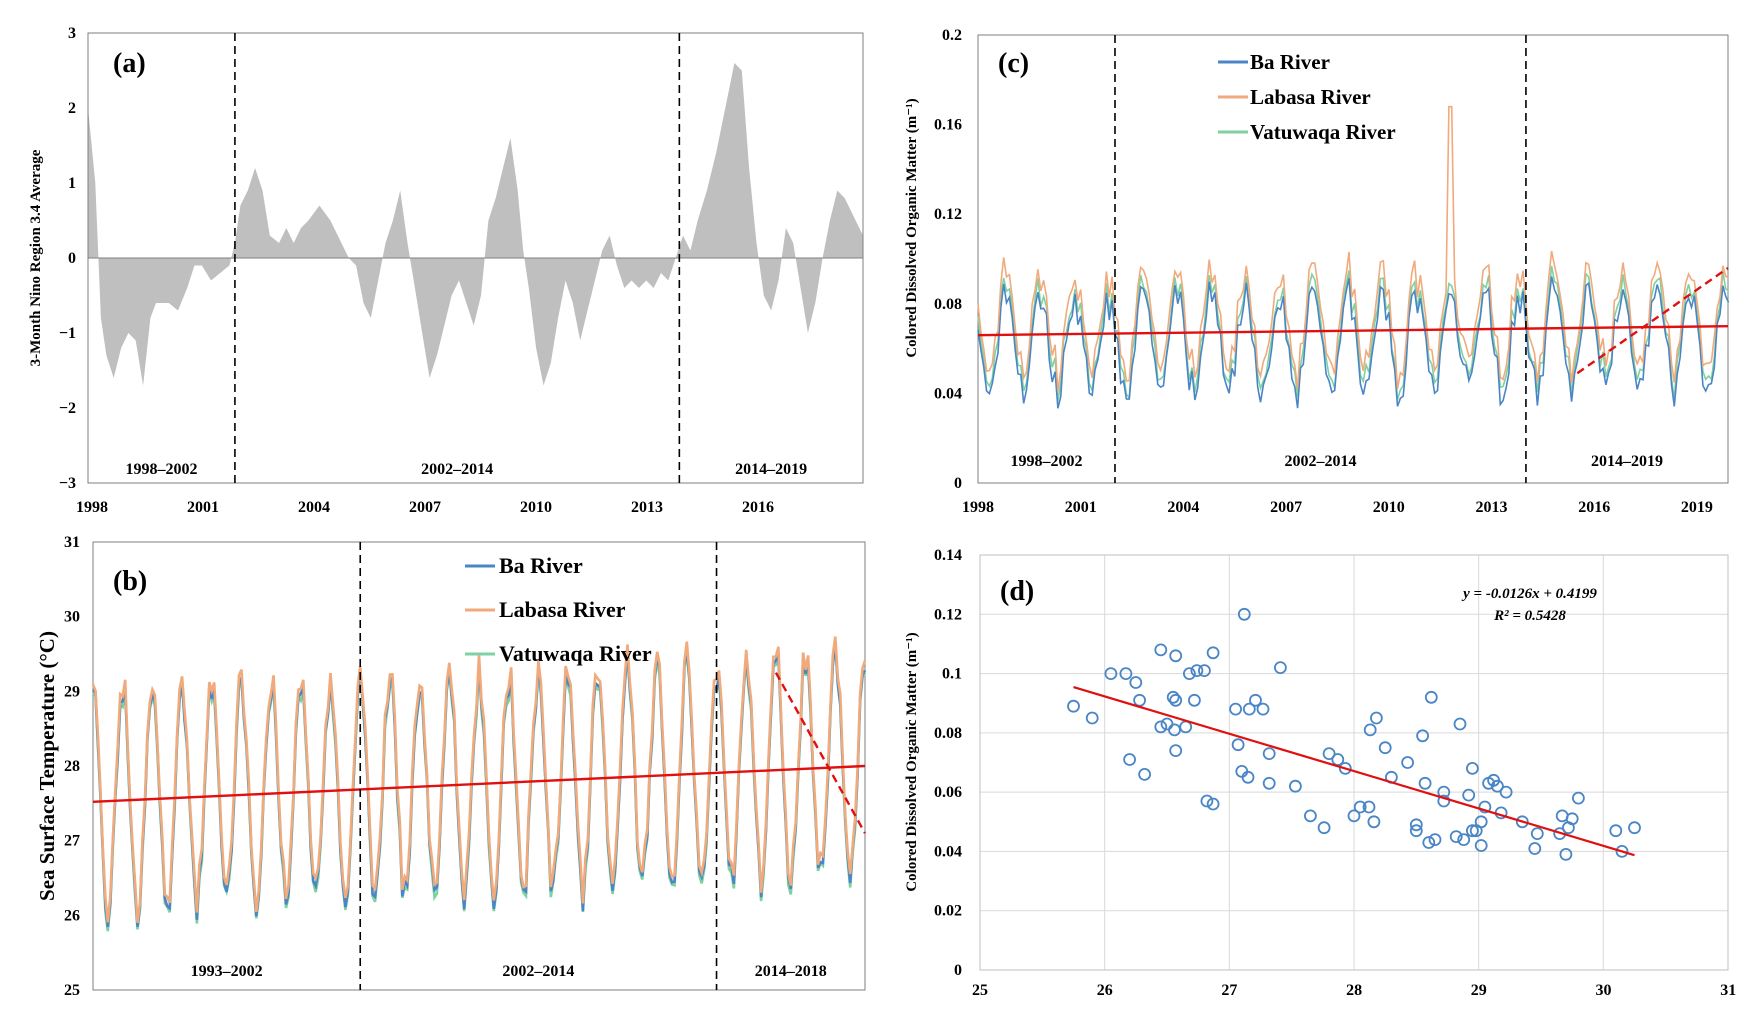 The width and height of the screenshot is (1745, 1010). What do you see at coordinates (952, 674) in the screenshot?
I see `y-tick-label: 0.1` at bounding box center [952, 674].